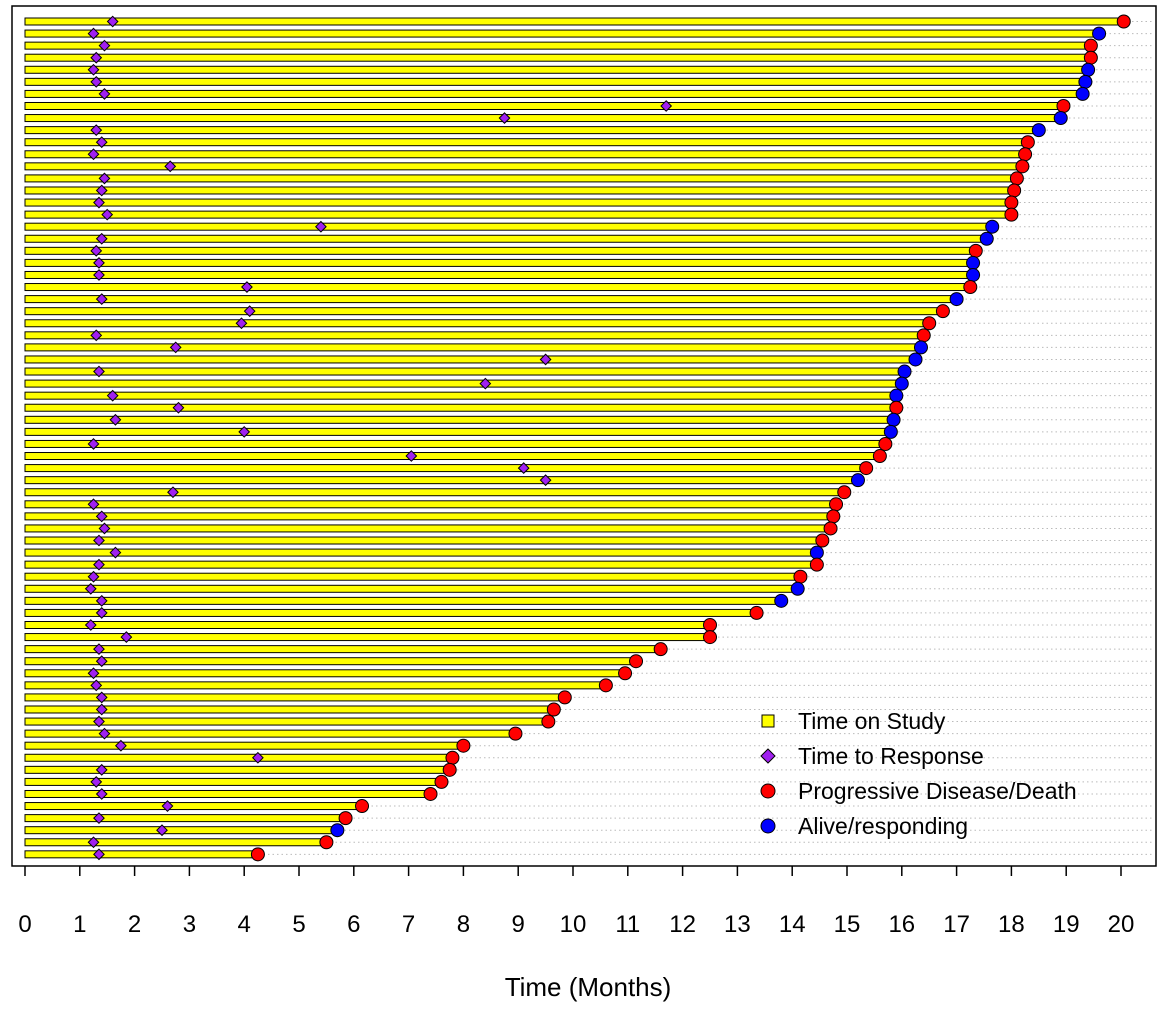 This screenshot has height=1010, width=1159. I want to click on x-tick-label: 10, so click(573, 924).